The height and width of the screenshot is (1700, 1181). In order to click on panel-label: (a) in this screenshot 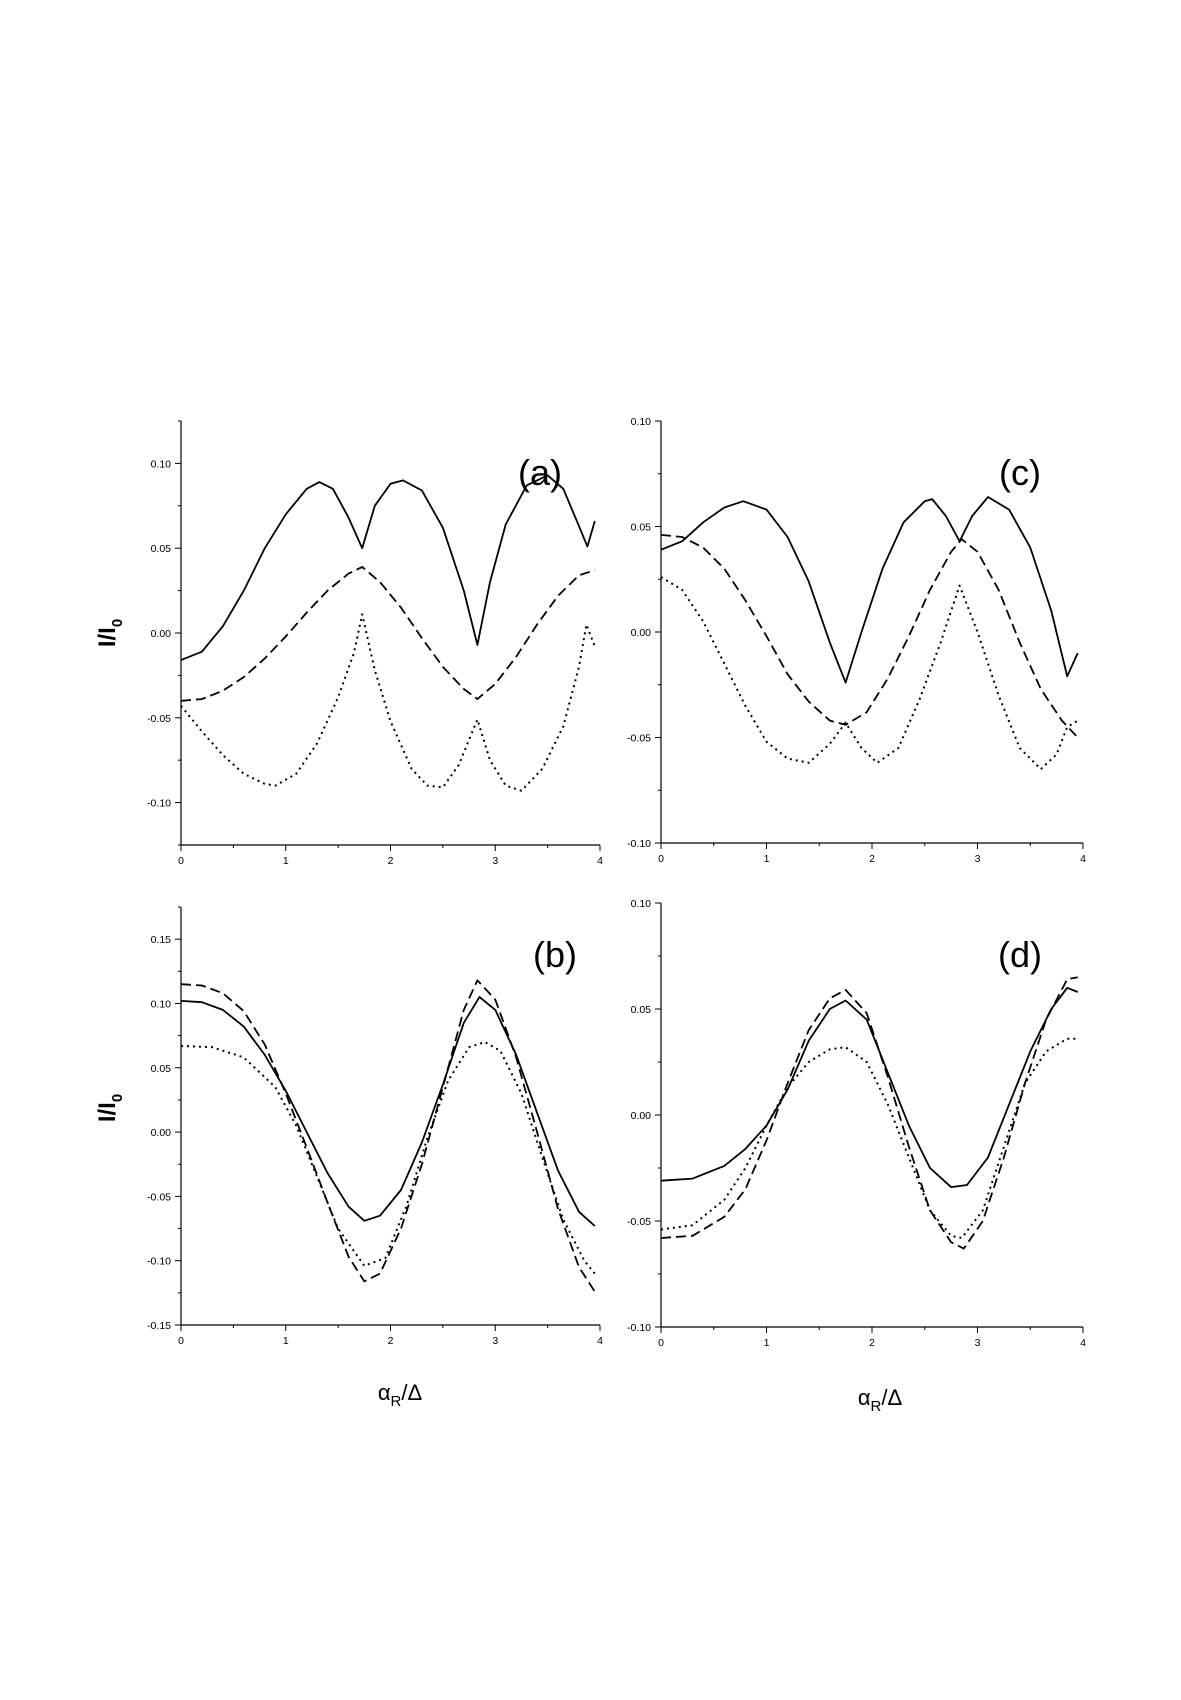, I will do `click(540, 472)`.